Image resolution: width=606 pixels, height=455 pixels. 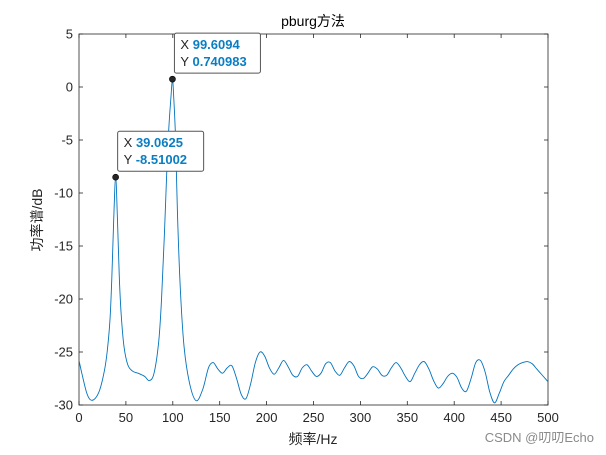 I want to click on x-axis-label: 频率/Hz, so click(x=313, y=439).